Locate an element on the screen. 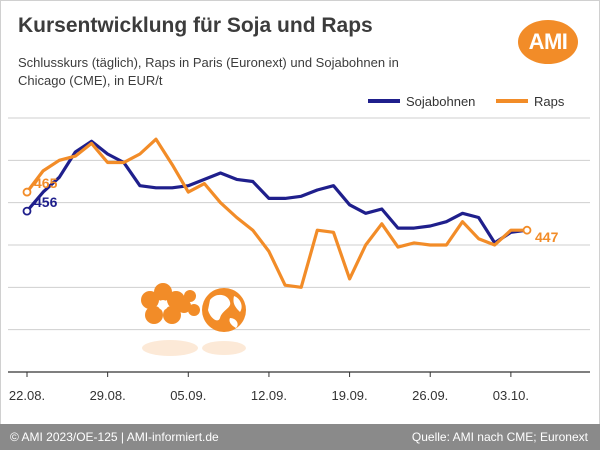 Image resolution: width=600 pixels, height=450 pixels. legend: Sojabohnen Raps is located at coordinates (466, 101).